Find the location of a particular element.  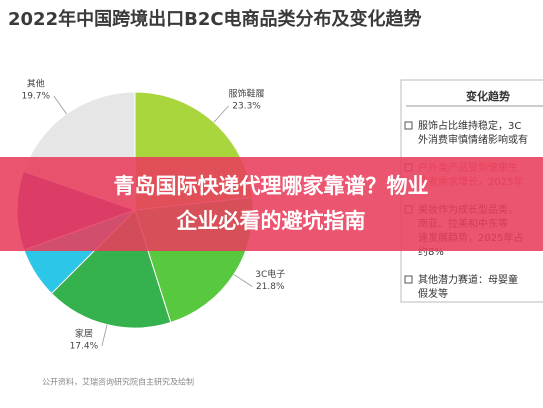

slice-value: 21.8% is located at coordinates (270, 287).